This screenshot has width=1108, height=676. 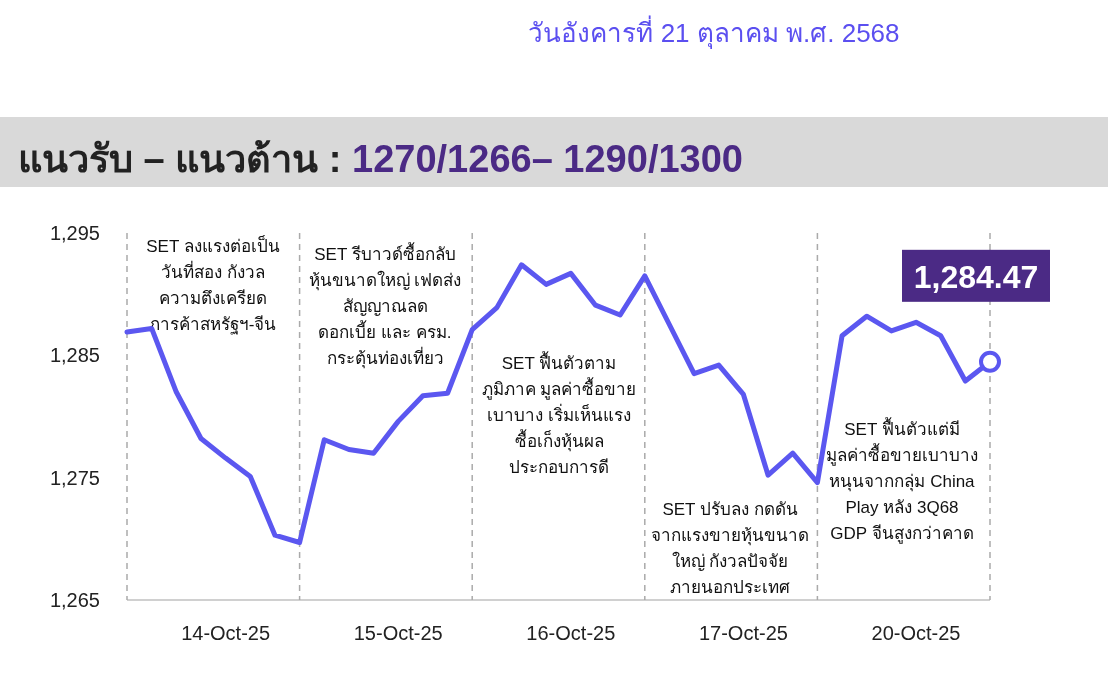 I want to click on annotation: SET ฟื้นตัวตาม ภูมิภาค มูลค่าซื้อขาย เบาบาง เริ่มเห็นแรง ซื้อเก็งหุ้นผล ประกอบการดี, so click(x=559, y=414).